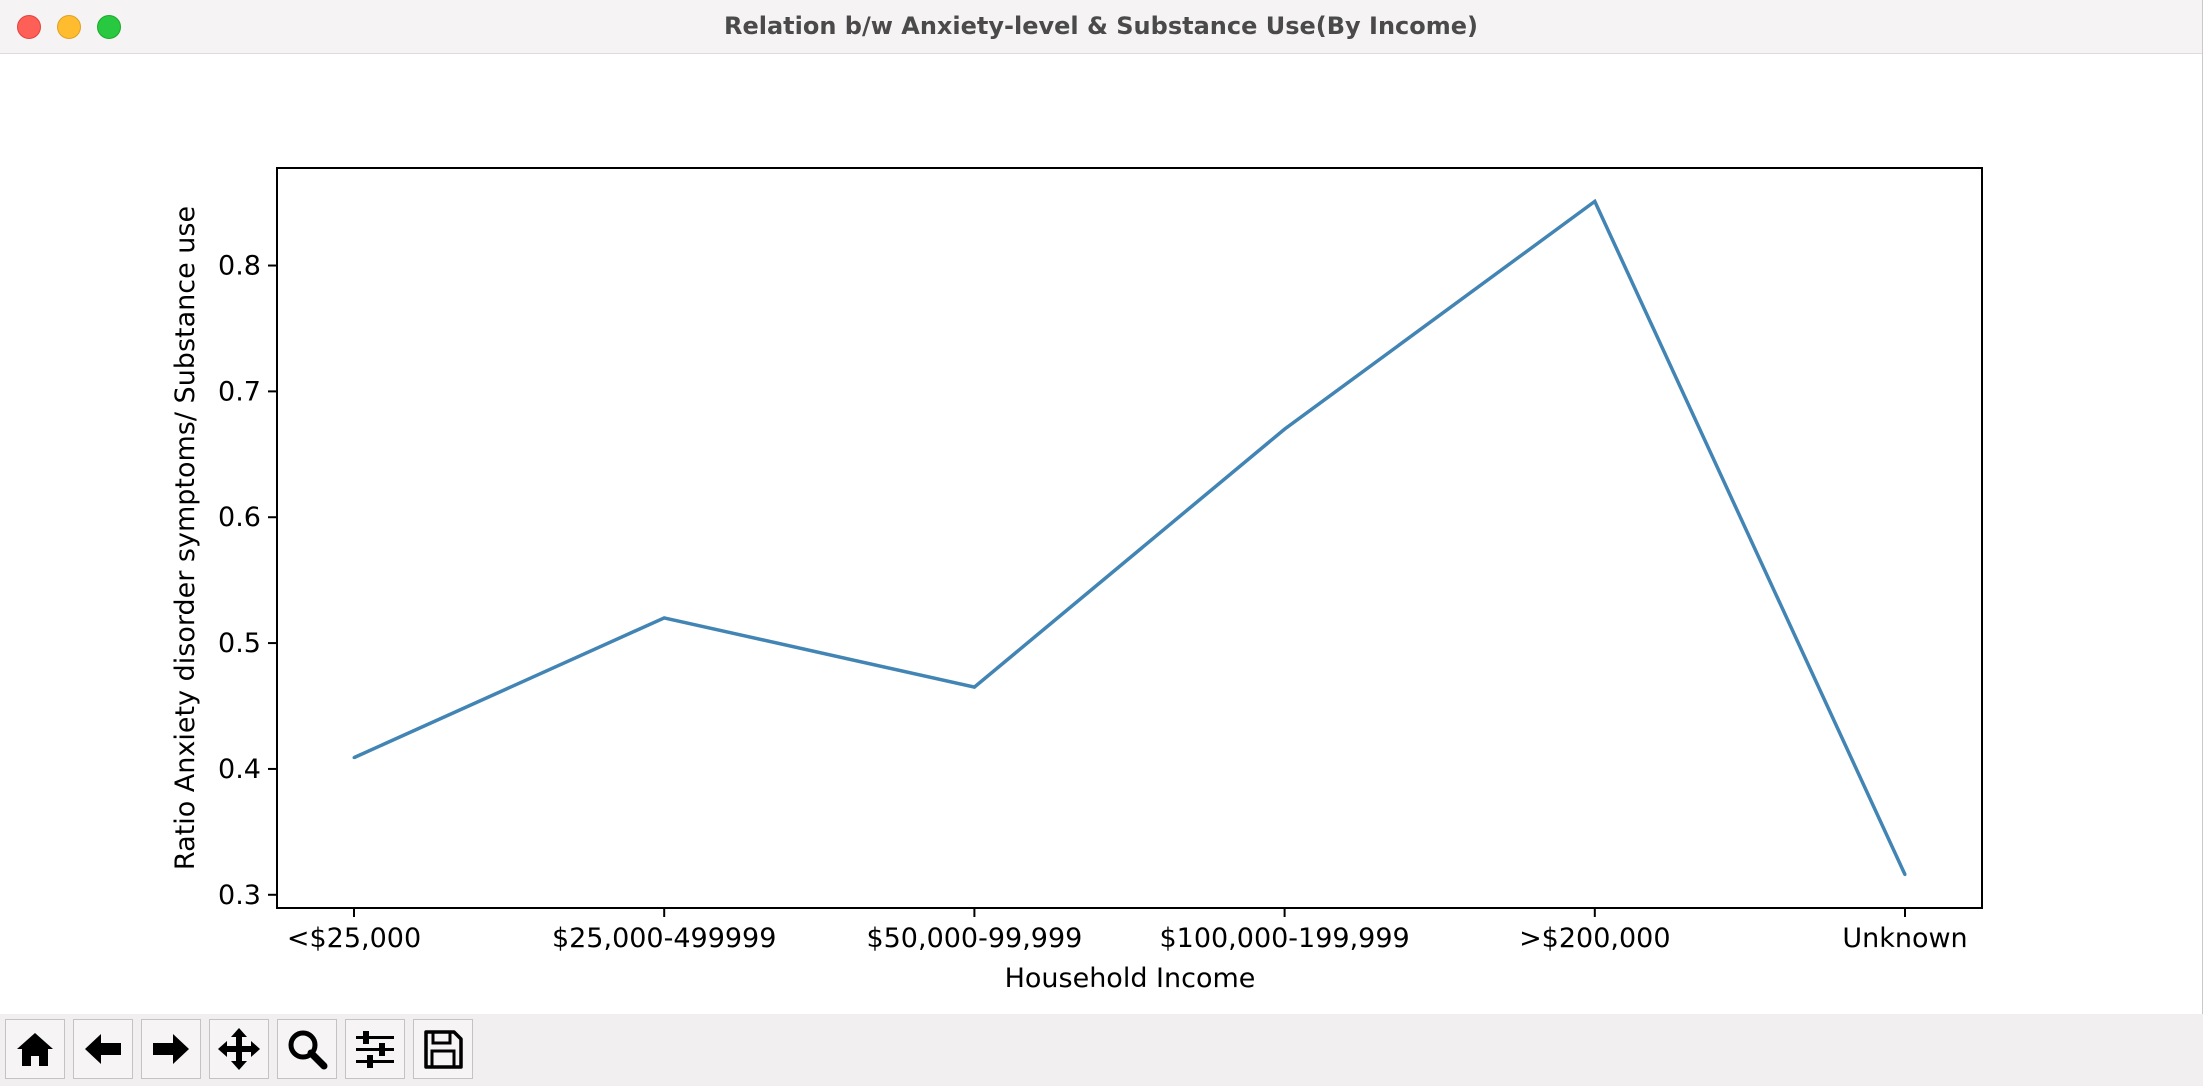  I want to click on y-tick-label: 0.4, so click(239, 769).